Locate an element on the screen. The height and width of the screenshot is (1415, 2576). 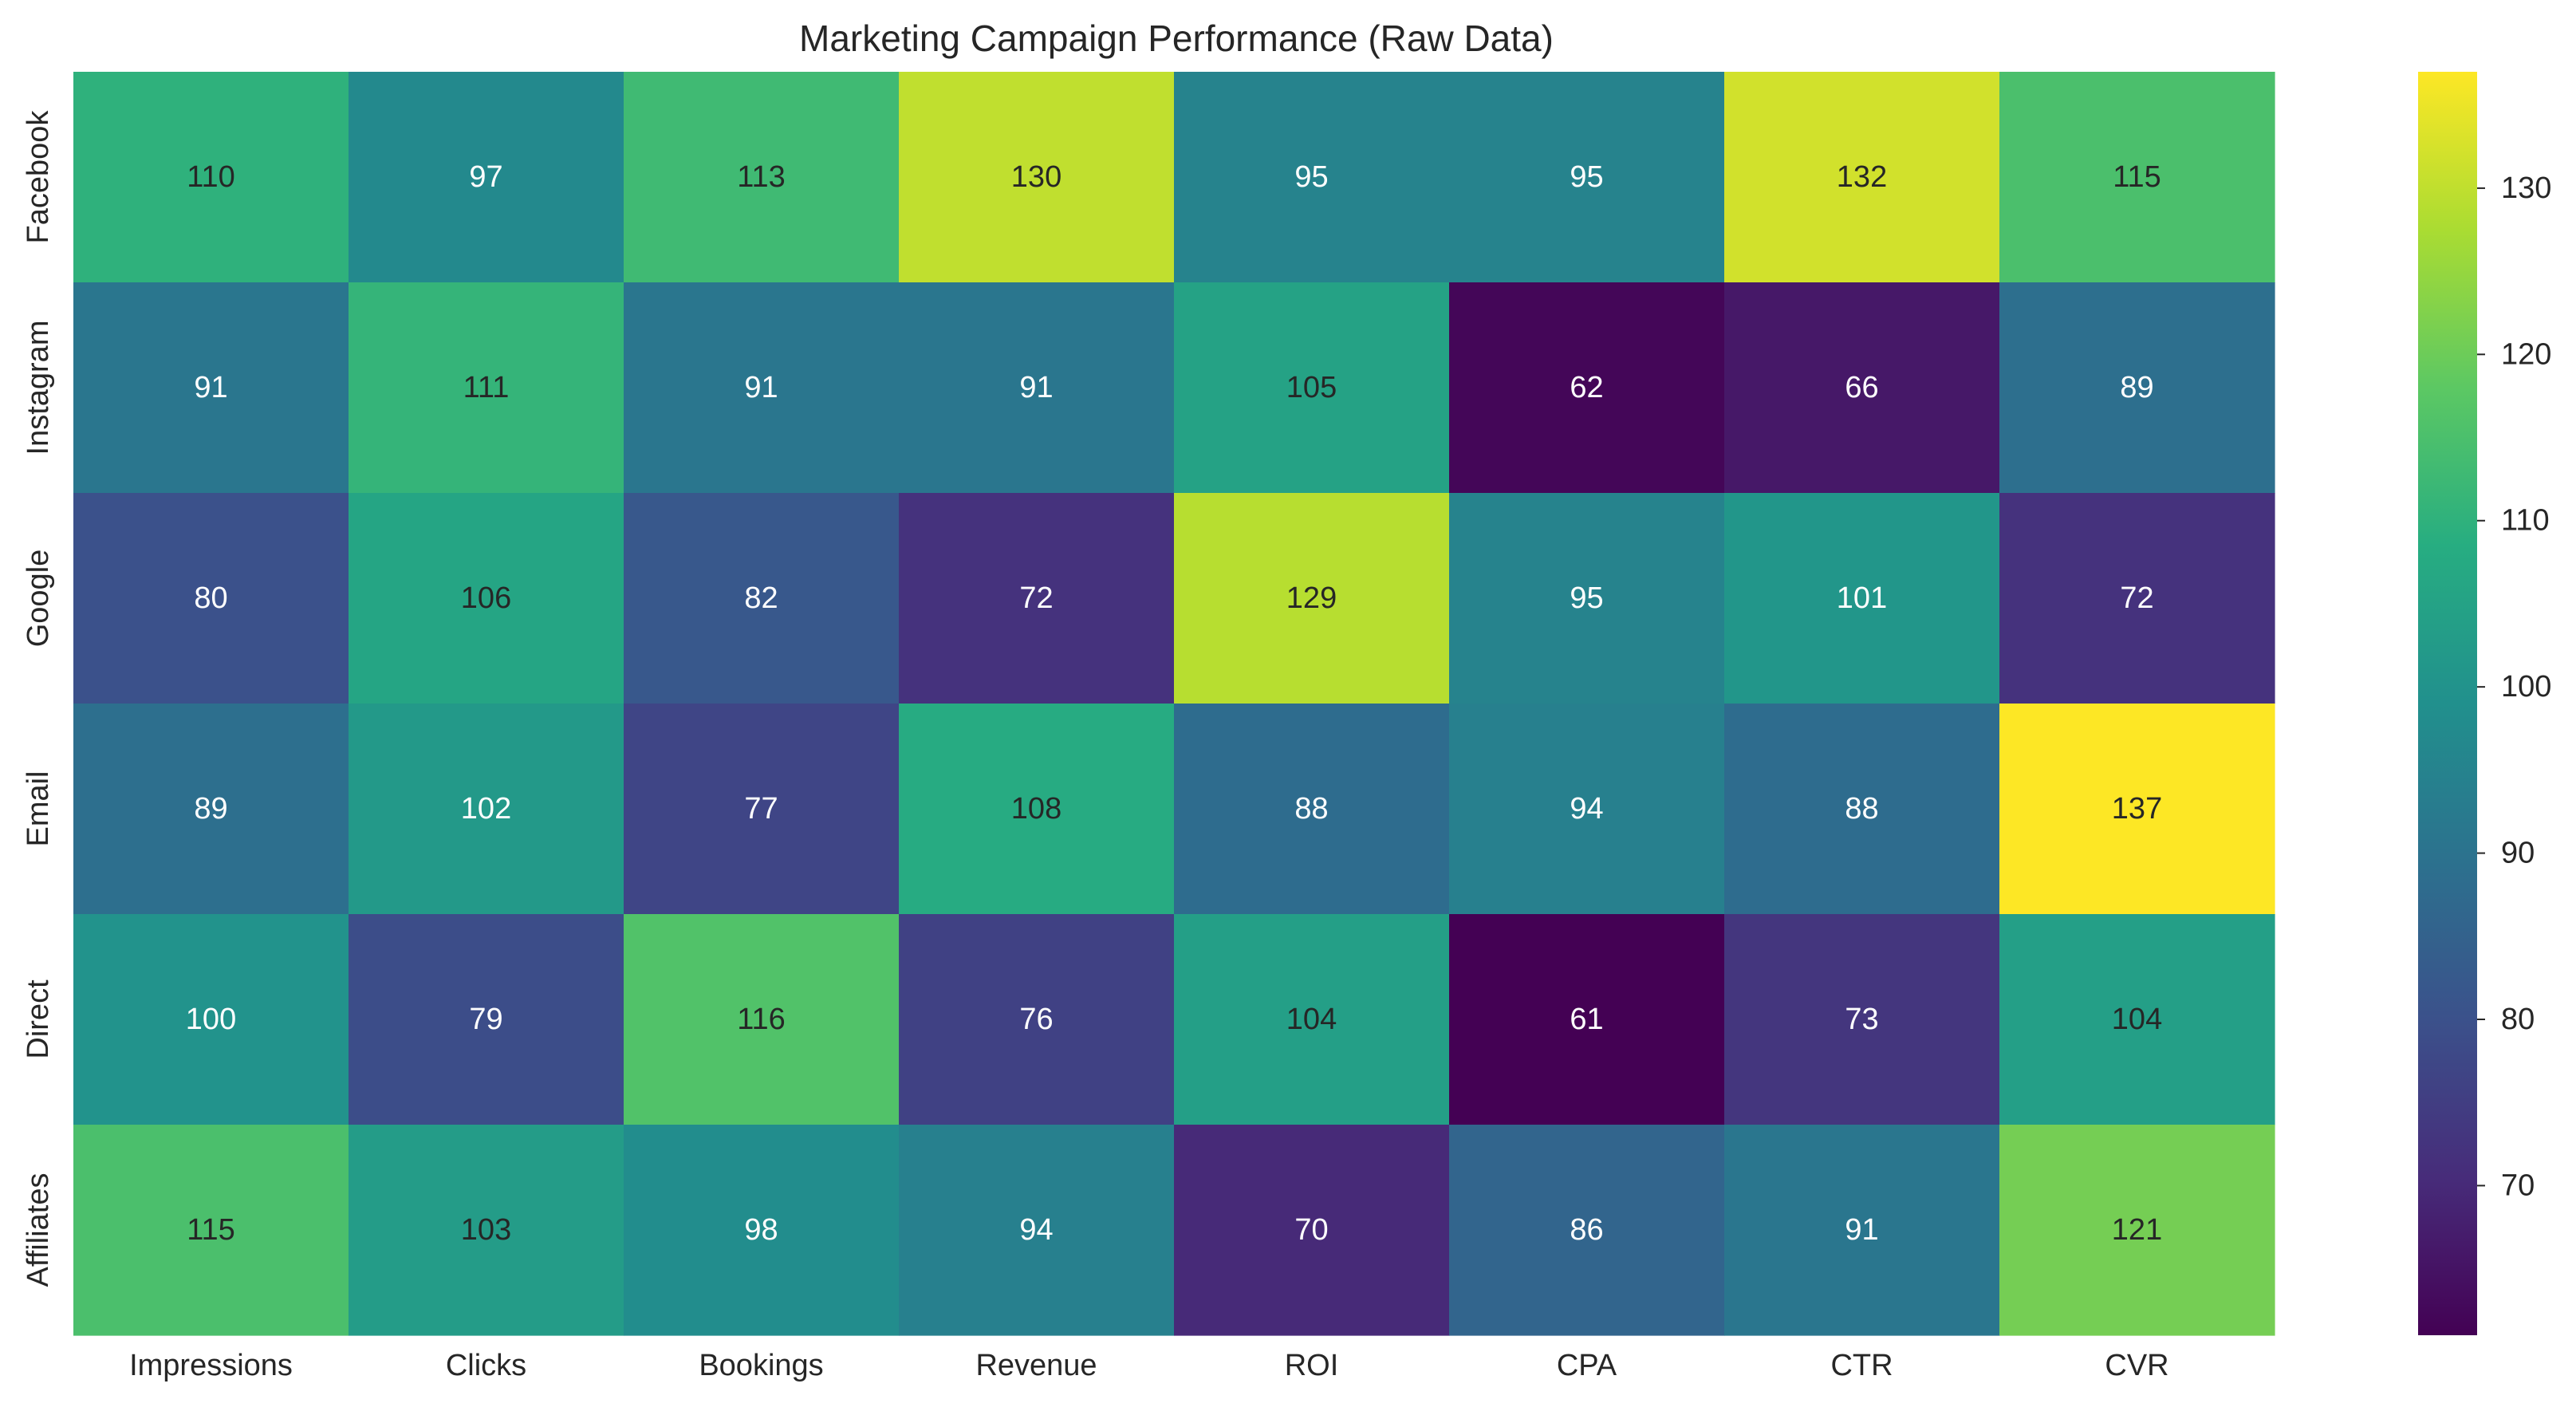
cell-value-label: 104 is located at coordinates (1311, 1019).